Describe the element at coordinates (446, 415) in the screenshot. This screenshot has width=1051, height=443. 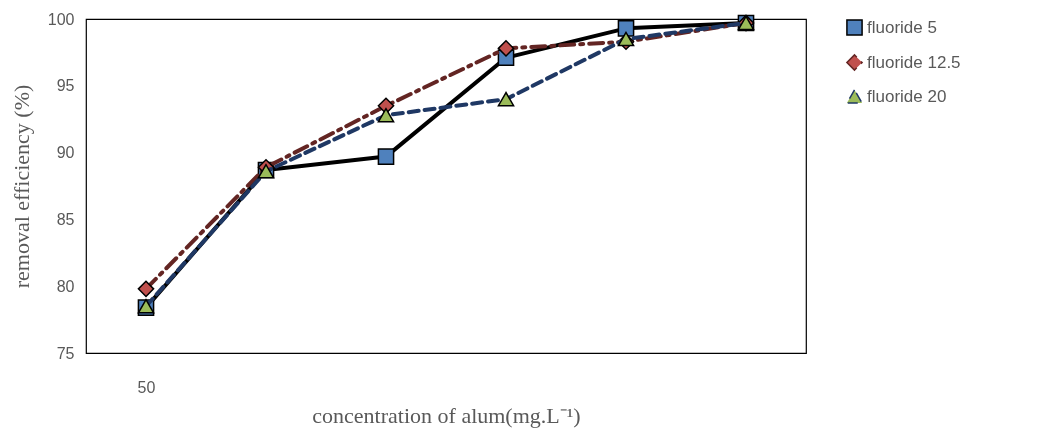
I see `x-axis-title: concentration of alum(mg.L⁻¹)` at that location.